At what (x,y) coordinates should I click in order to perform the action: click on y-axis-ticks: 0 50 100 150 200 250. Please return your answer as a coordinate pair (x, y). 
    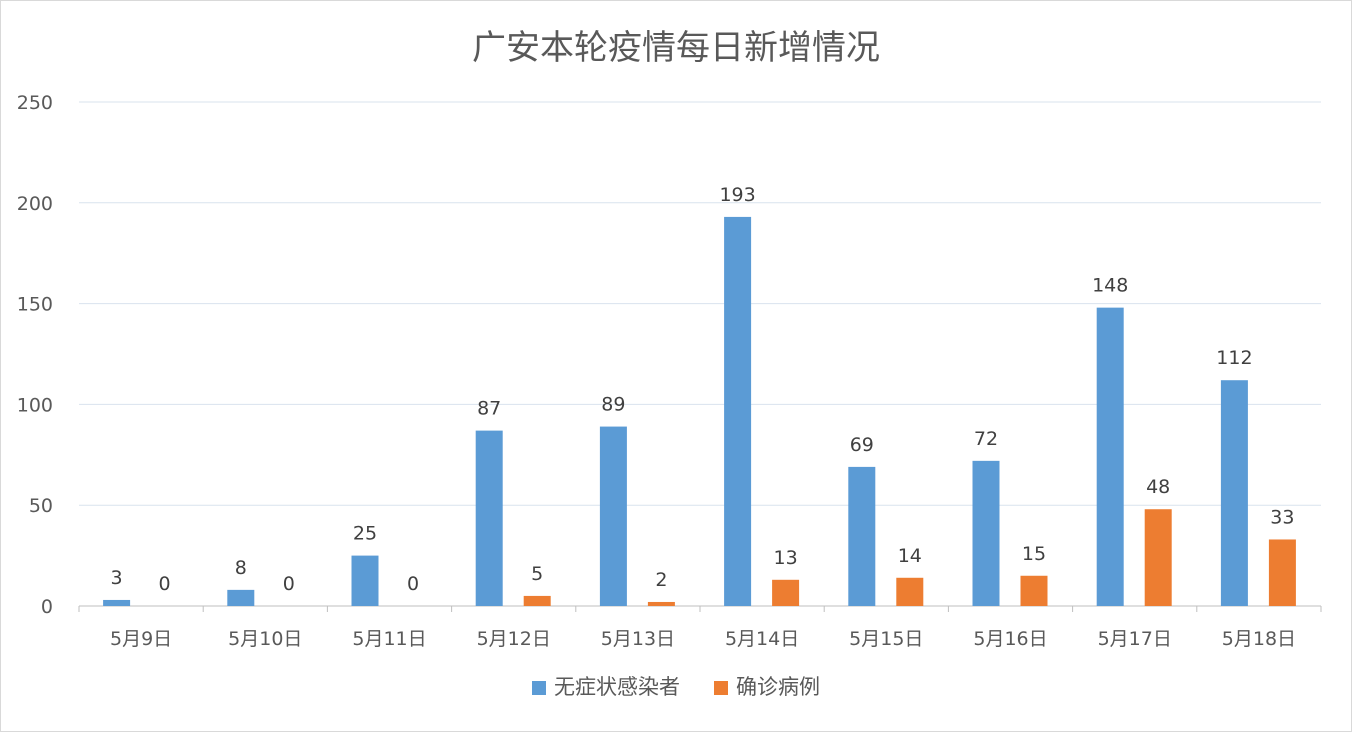
    Looking at the image, I should click on (35, 355).